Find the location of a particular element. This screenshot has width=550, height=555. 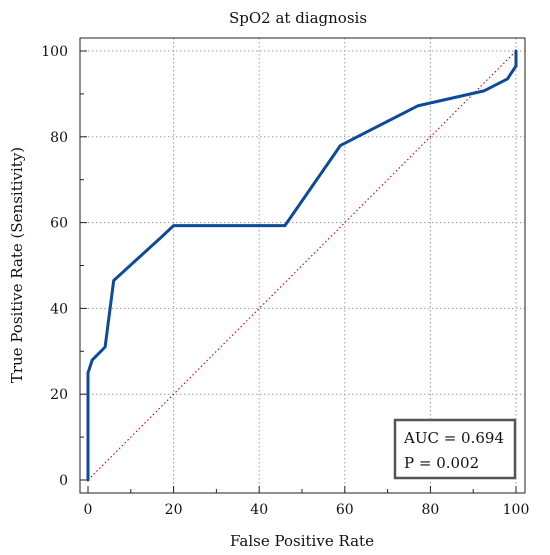

x-tick-label: 0 is located at coordinates (88, 510).